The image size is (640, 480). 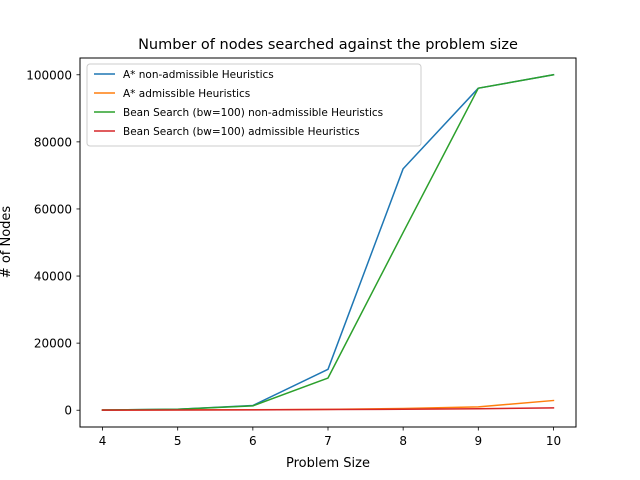 I want to click on legend-box, so click(x=254, y=105).